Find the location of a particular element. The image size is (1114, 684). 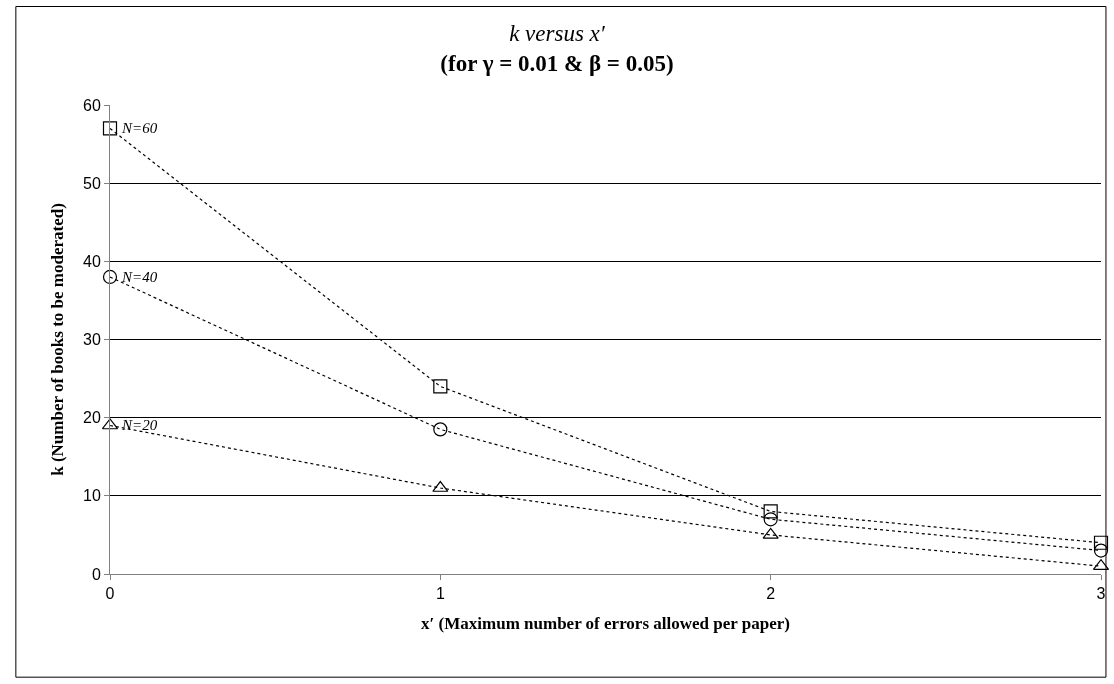

y-axis-title: k (Number of books to be moderated) is located at coordinates (57, 339).